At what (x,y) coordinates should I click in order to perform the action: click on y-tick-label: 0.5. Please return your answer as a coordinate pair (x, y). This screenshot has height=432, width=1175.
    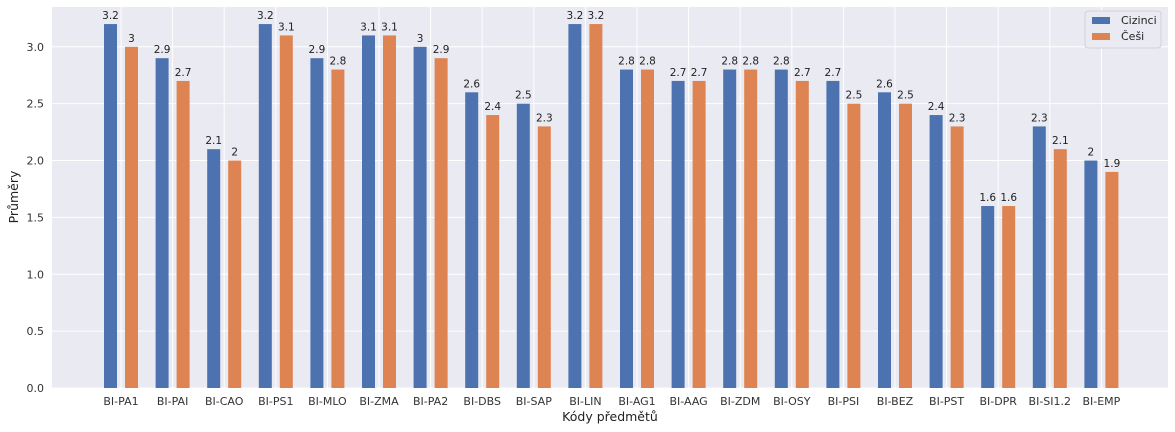
    Looking at the image, I should click on (36, 331).